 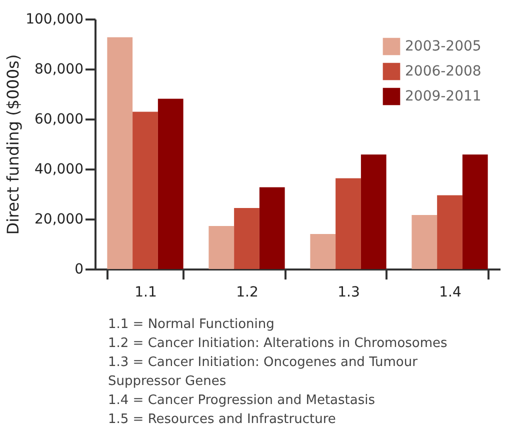 What do you see at coordinates (79, 270) in the screenshot?
I see `y-tick-label: 0` at bounding box center [79, 270].